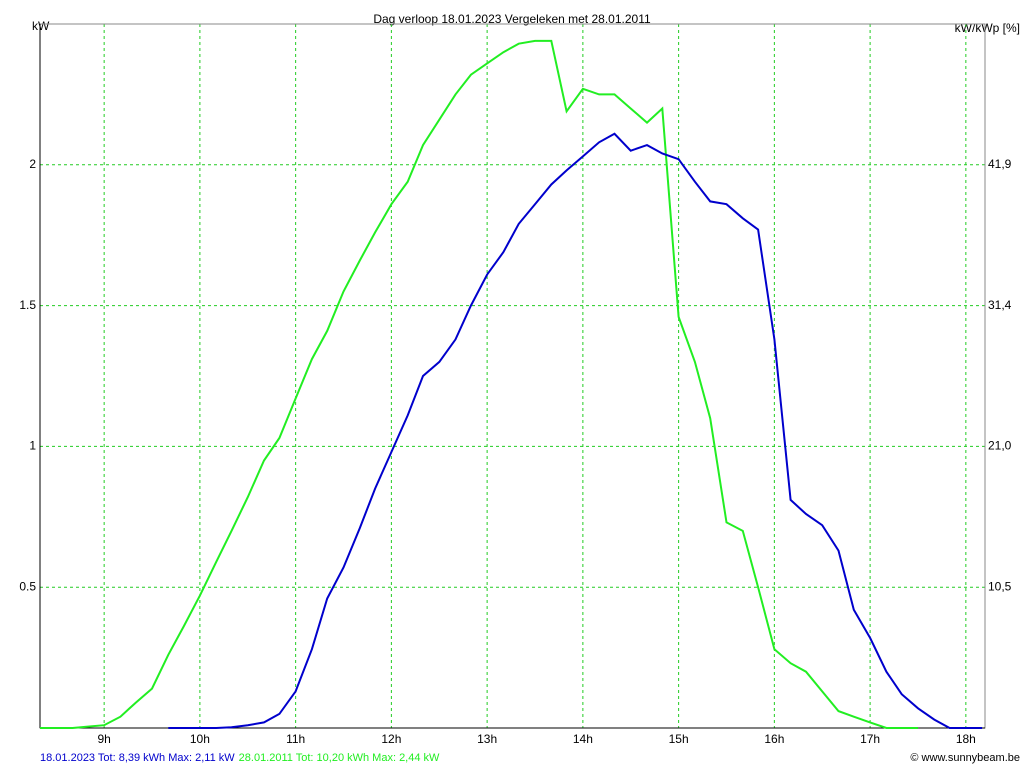 This screenshot has height=768, width=1024. What do you see at coordinates (27, 305) in the screenshot?
I see `y-tick-label: 1.5` at bounding box center [27, 305].